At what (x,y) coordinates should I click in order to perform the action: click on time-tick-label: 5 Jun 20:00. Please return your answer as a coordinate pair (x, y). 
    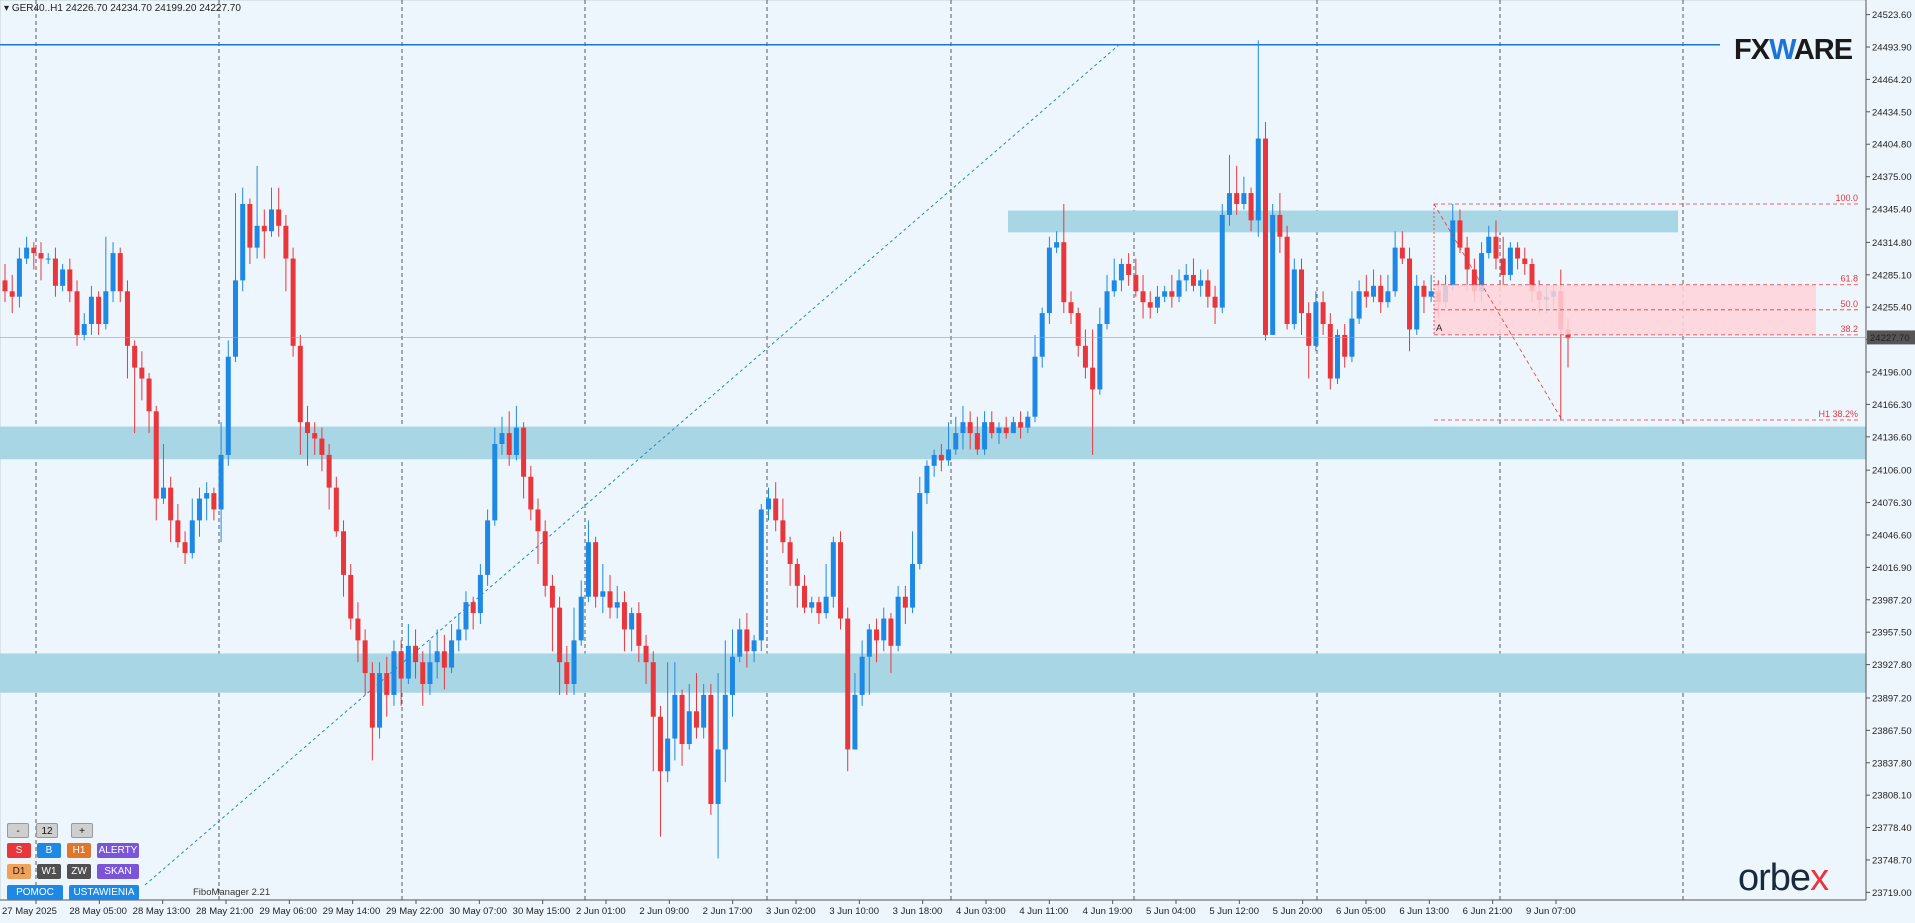
    Looking at the image, I should click on (1298, 911).